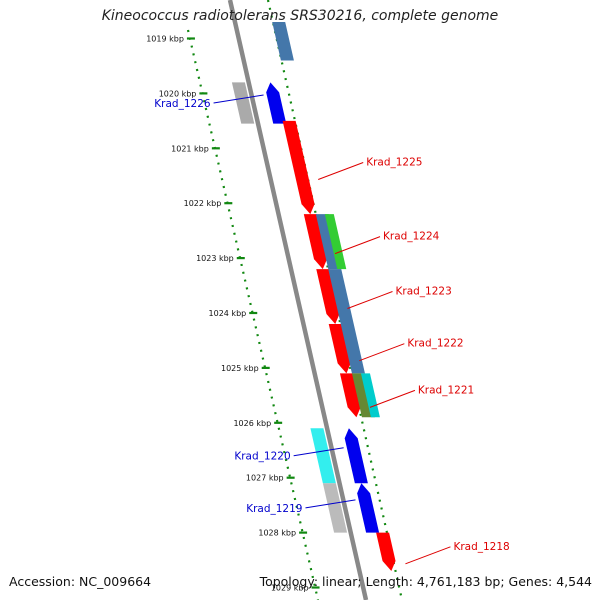  What do you see at coordinates (290, 588) in the screenshot?
I see `kbp-tick-label: 1029 kbp` at bounding box center [290, 588].